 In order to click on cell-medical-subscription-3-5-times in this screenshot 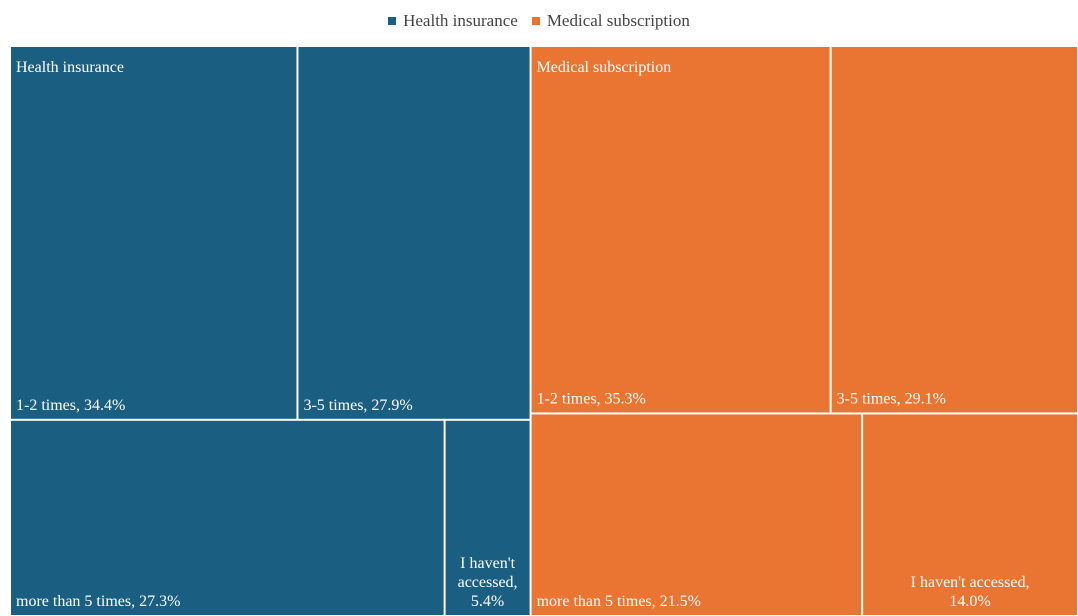, I will do `click(954, 230)`.